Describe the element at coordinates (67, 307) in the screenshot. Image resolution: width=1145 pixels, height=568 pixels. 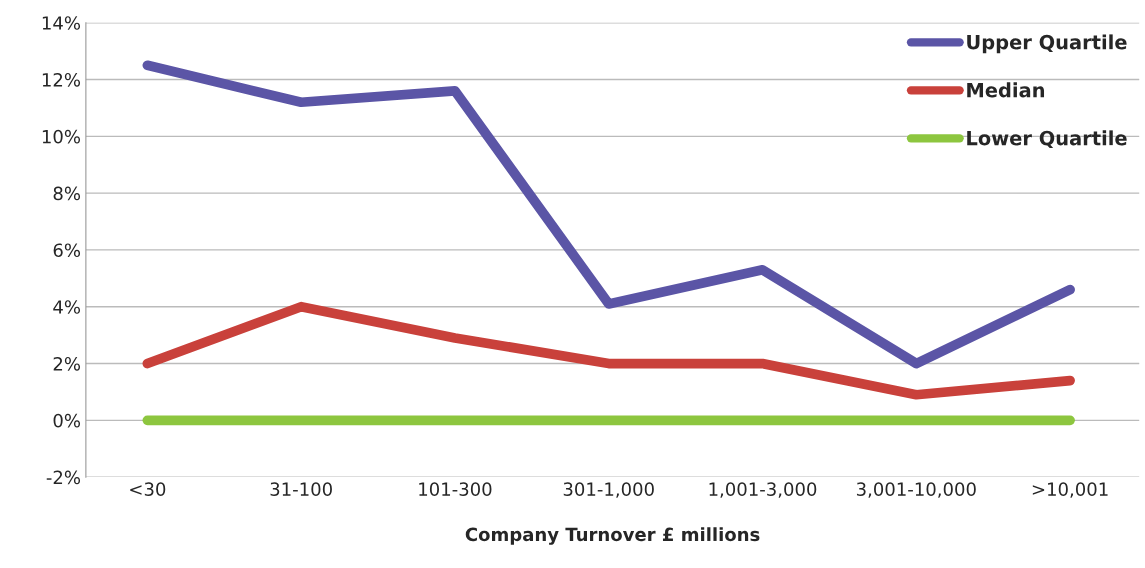
I see `y-tick-label: 4%` at that location.